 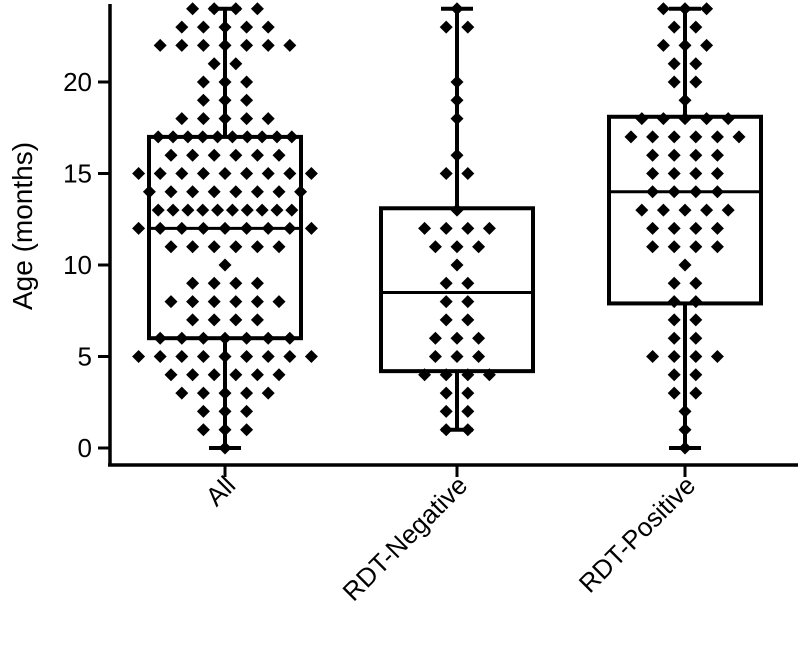 I want to click on x-tick-label: RDT-Positive, so click(x=637, y=534).